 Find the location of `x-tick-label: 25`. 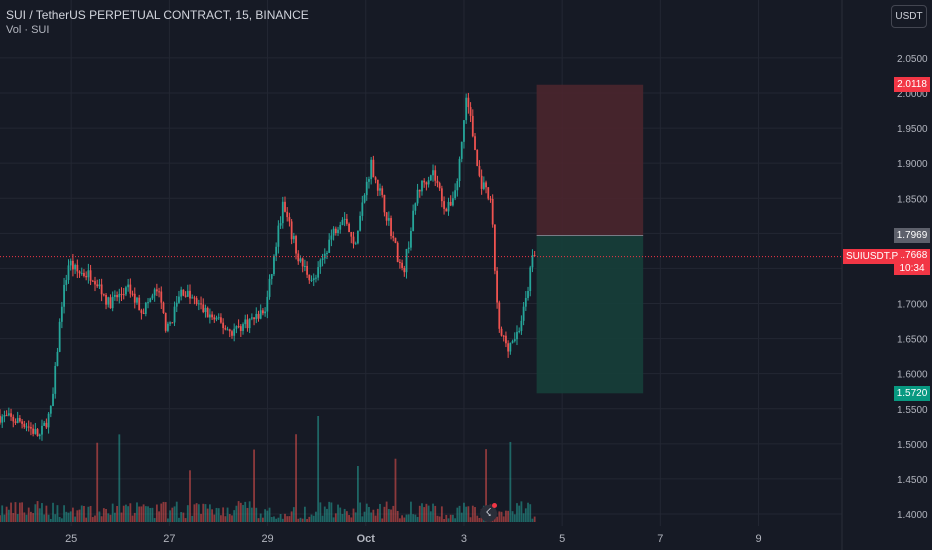

x-tick-label: 25 is located at coordinates (71, 539).